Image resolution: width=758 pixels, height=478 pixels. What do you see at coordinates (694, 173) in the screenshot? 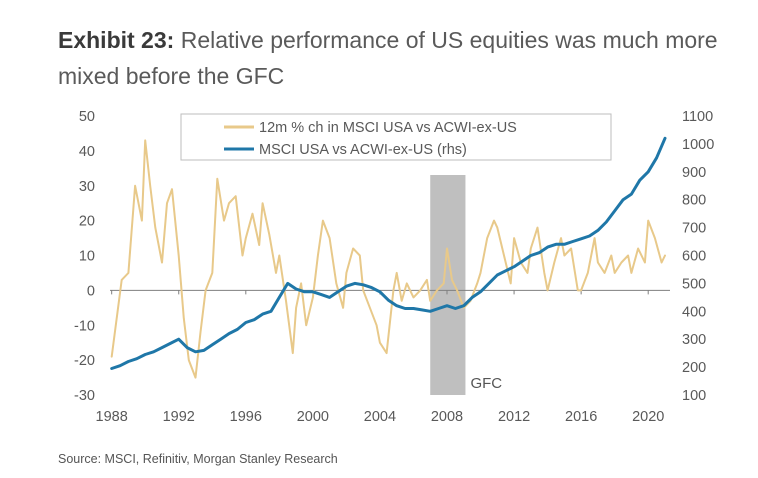
I see `y-right-tick-label: 900` at bounding box center [694, 173].